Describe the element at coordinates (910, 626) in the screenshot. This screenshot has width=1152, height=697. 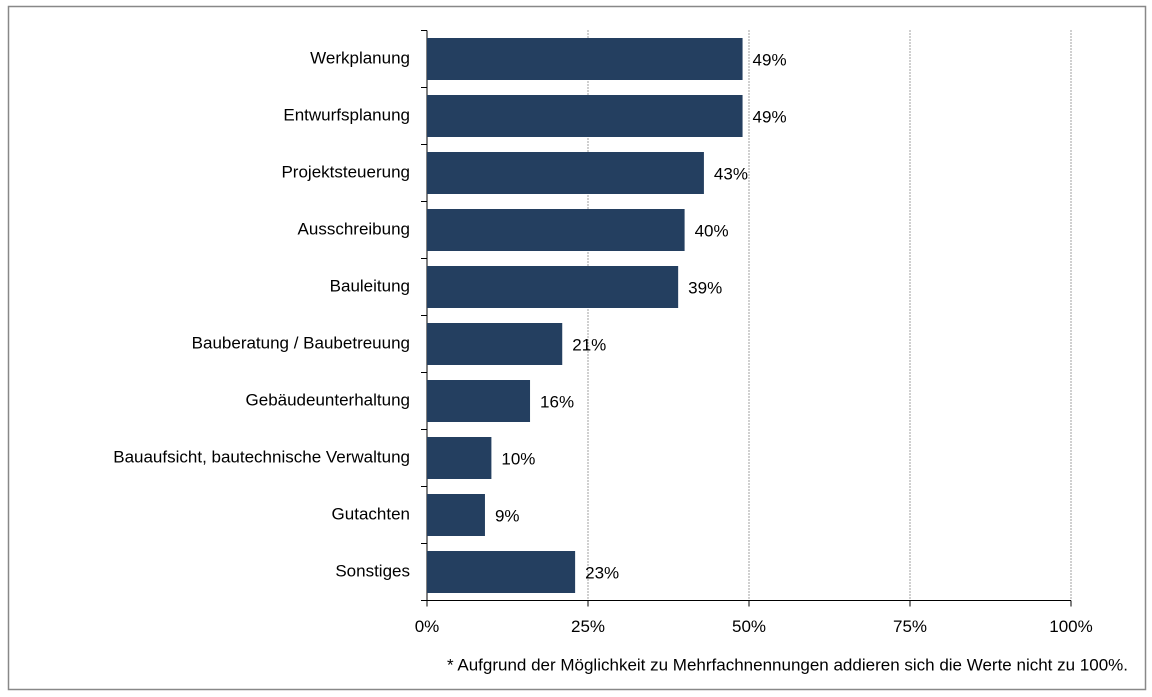
I see `x-tick-label: 75%` at that location.